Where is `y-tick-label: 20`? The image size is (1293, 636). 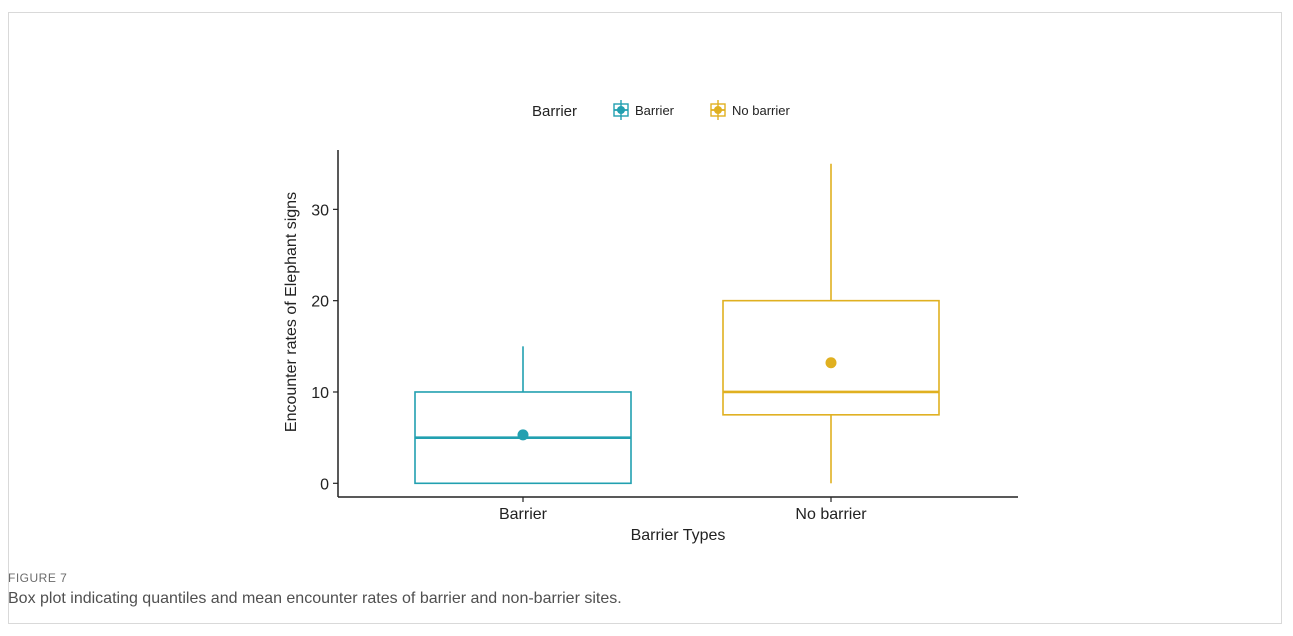
y-tick-label: 20 is located at coordinates (320, 302).